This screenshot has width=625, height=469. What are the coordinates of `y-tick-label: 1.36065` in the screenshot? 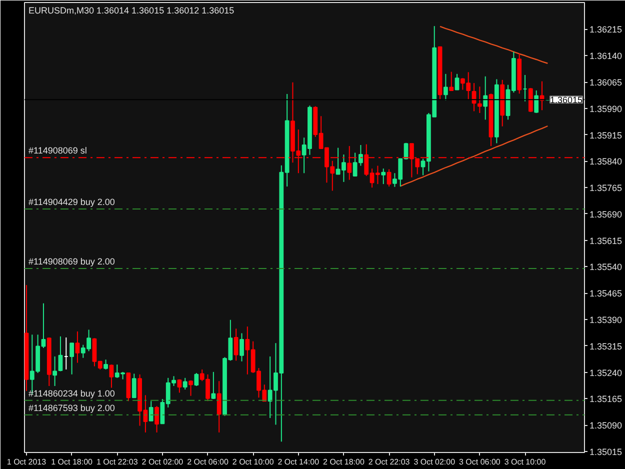 It's located at (606, 83).